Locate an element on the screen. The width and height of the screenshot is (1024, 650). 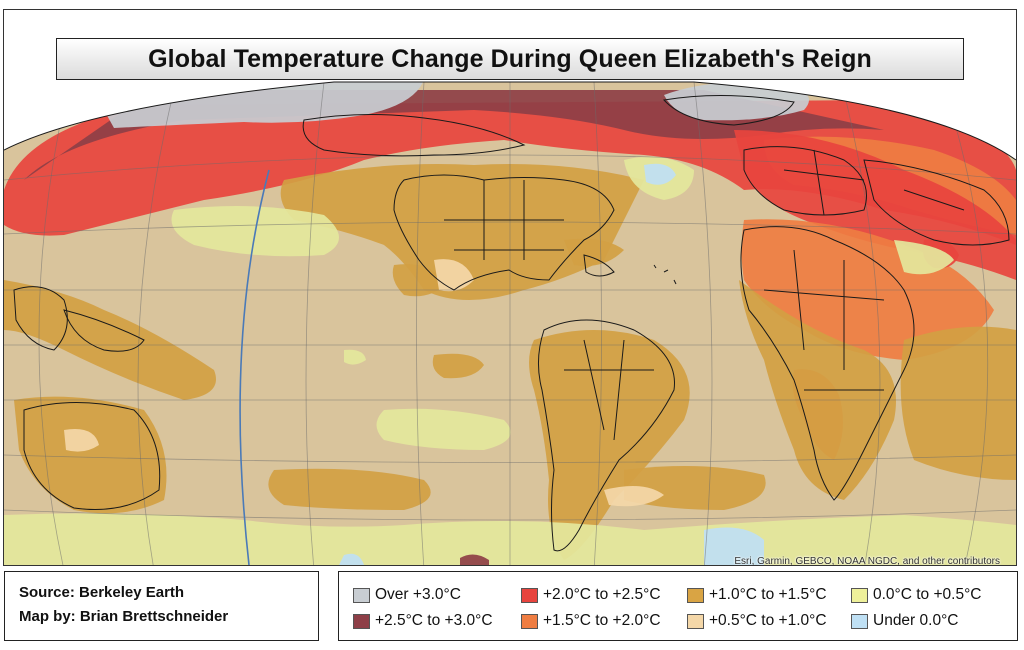
legend-item-2-5-to-3-0: +2.5°C to +3.0°C is located at coordinates (423, 621).